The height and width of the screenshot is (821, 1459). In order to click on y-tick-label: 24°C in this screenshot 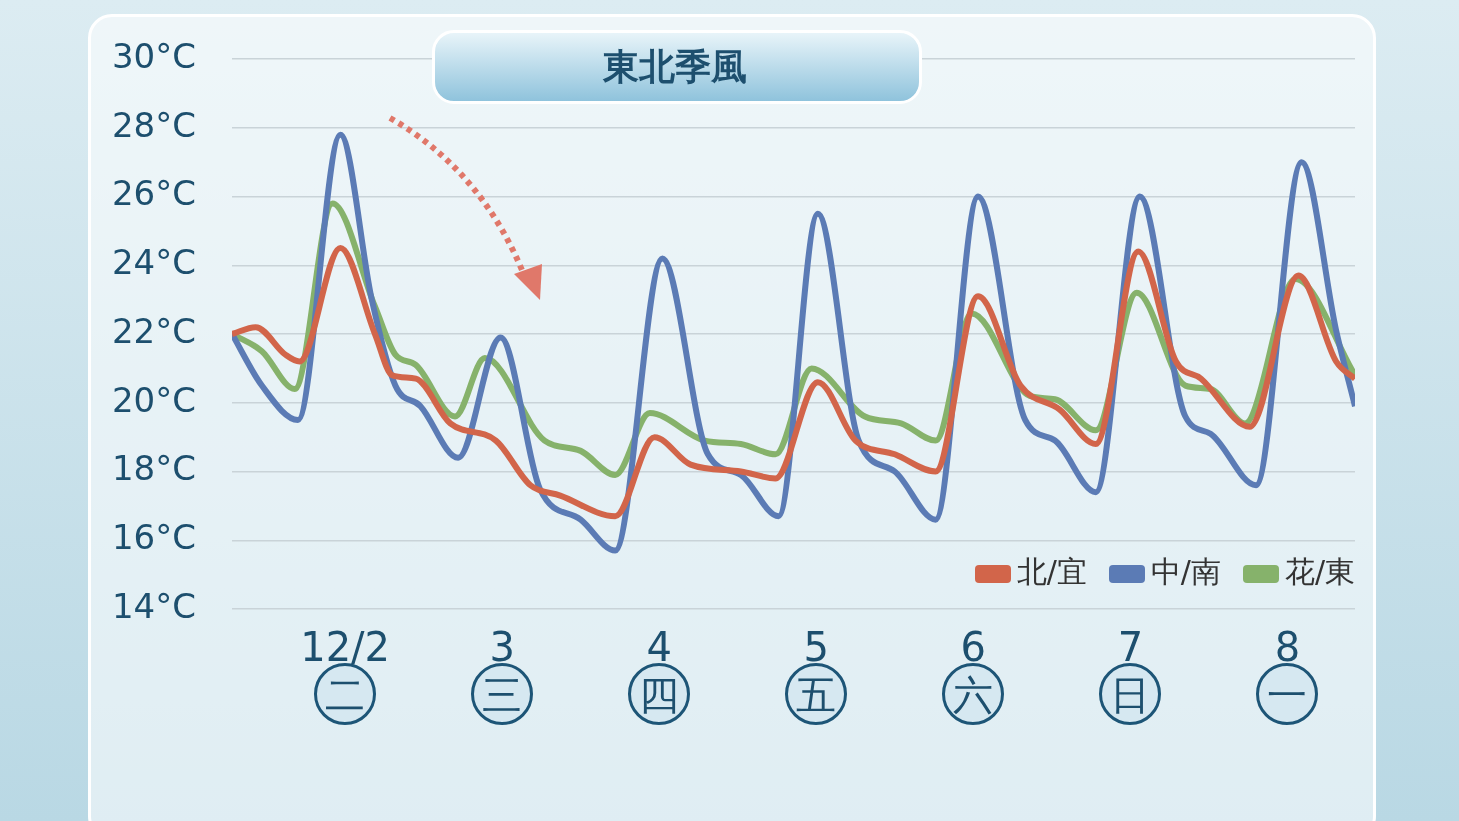, I will do `click(153, 262)`.